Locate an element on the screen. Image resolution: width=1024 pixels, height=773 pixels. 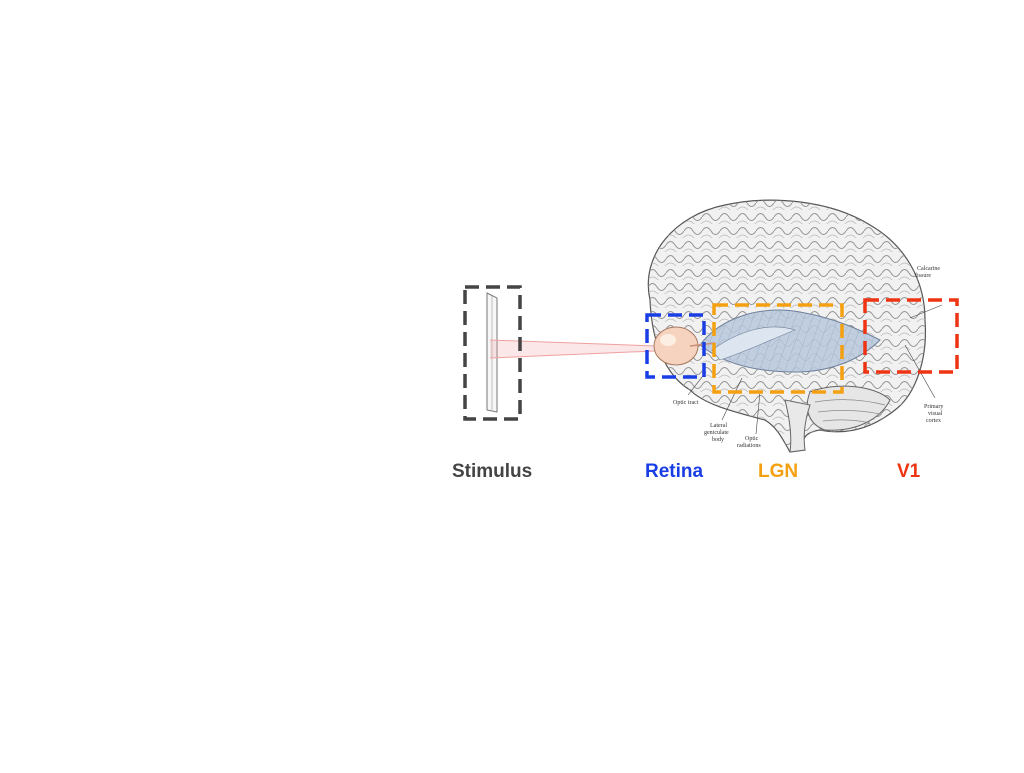
visual-cortex-label-2: visual is located at coordinates (935, 414).